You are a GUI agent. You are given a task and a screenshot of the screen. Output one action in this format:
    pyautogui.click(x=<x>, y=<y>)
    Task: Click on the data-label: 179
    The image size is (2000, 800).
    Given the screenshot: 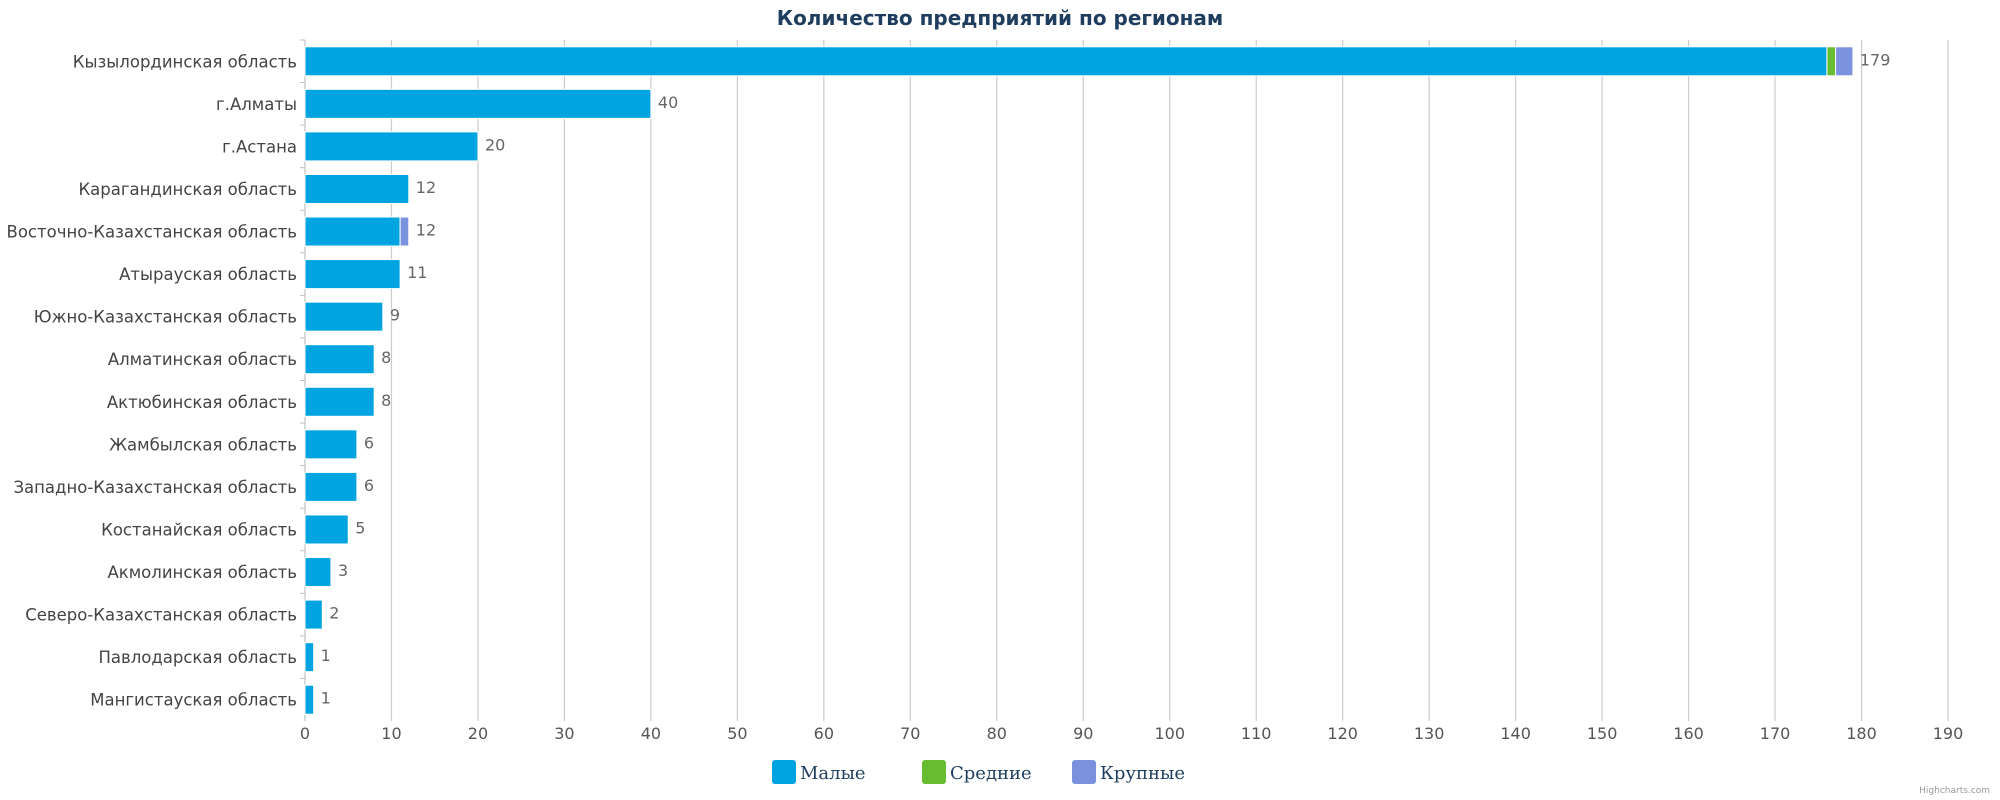 What is the action you would take?
    pyautogui.click(x=1875, y=59)
    